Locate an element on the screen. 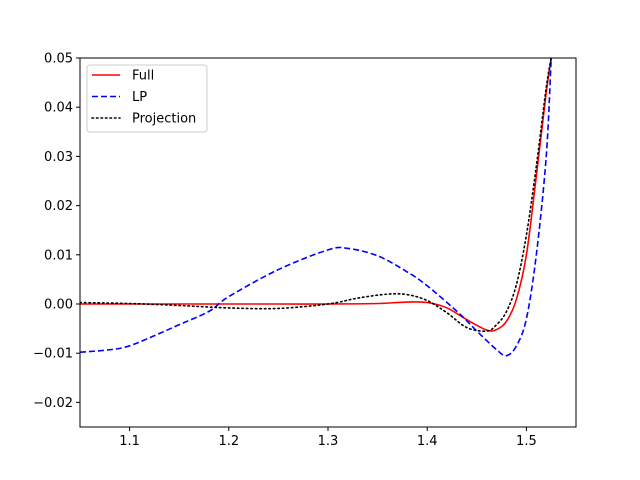 This screenshot has width=640, height=480. y-tick-label: 0.00 is located at coordinates (58, 305).